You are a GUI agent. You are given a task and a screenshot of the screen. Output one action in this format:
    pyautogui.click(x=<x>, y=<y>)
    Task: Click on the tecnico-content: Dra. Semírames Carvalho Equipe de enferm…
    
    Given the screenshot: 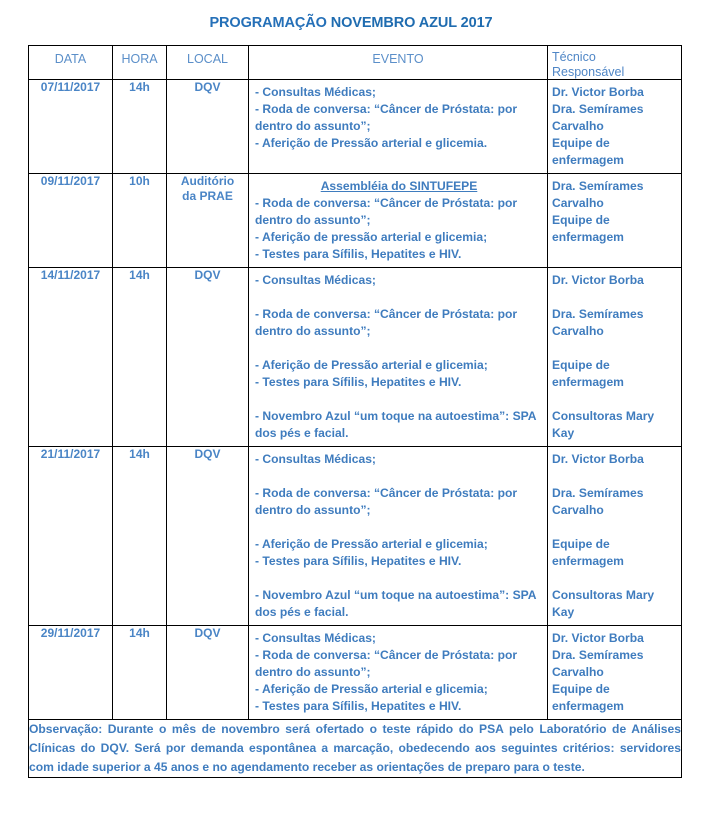 What is the action you would take?
    pyautogui.click(x=614, y=212)
    